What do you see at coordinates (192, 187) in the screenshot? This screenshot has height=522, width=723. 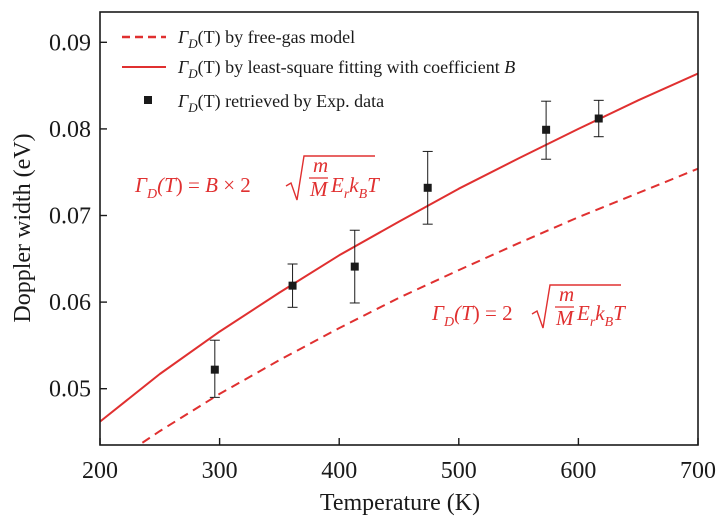 I see `svg-text: ΓD(T) = B × 2` at bounding box center [192, 187].